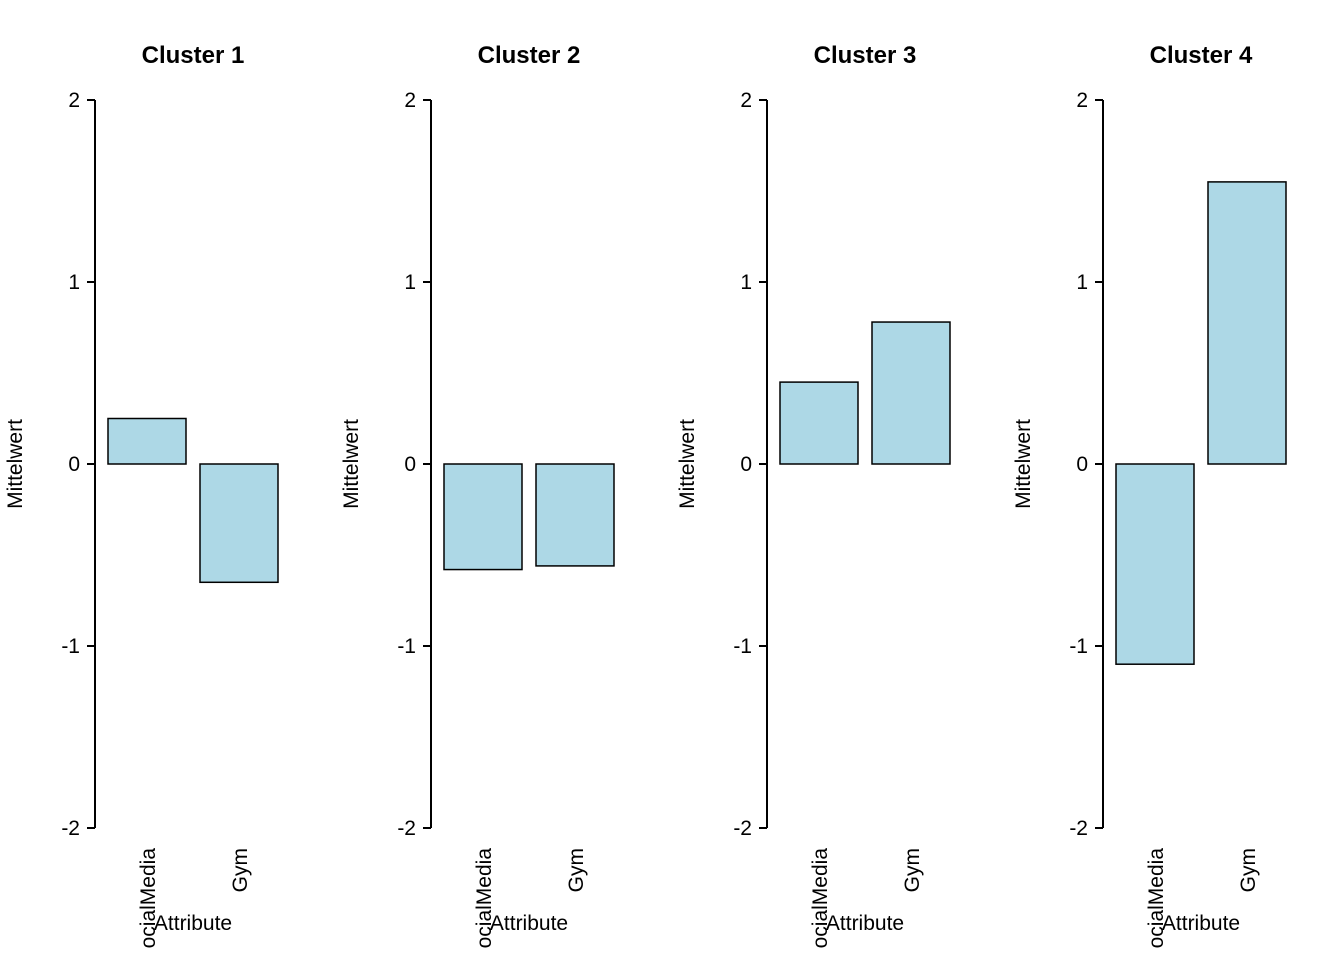 The image size is (1344, 960). What do you see at coordinates (1201, 55) in the screenshot?
I see `panel-title: Cluster 4` at bounding box center [1201, 55].